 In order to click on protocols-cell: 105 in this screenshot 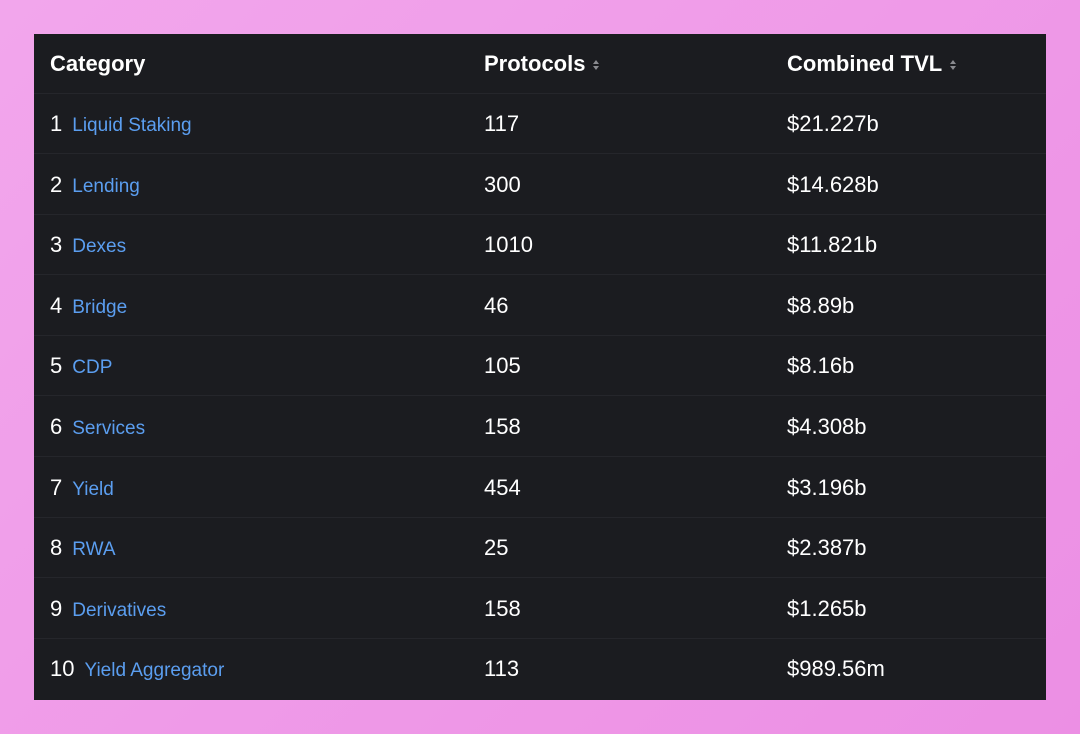, I will do `click(502, 366)`.